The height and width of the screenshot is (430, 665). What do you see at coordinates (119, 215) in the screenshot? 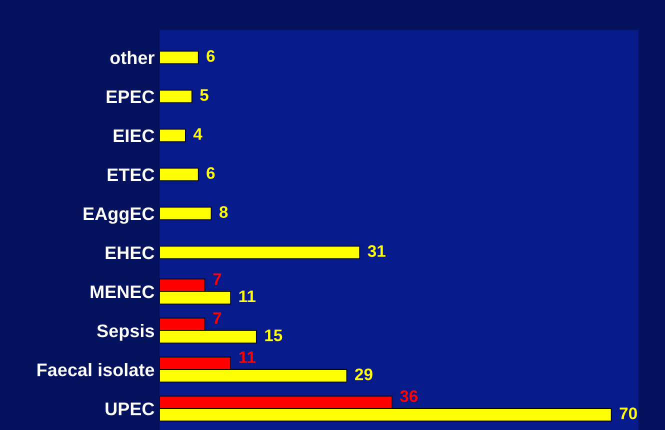
I see `y-tick-label: EAggEC` at bounding box center [119, 215].